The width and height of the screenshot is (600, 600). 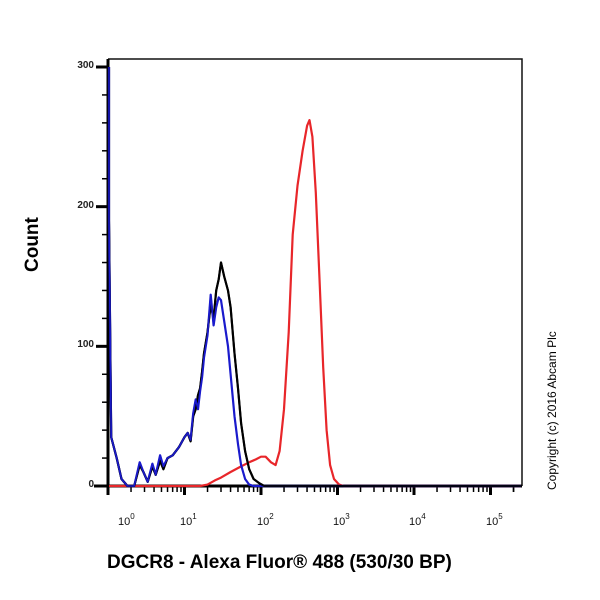 What do you see at coordinates (85, 345) in the screenshot?
I see `y-tick-label: 100` at bounding box center [85, 345].